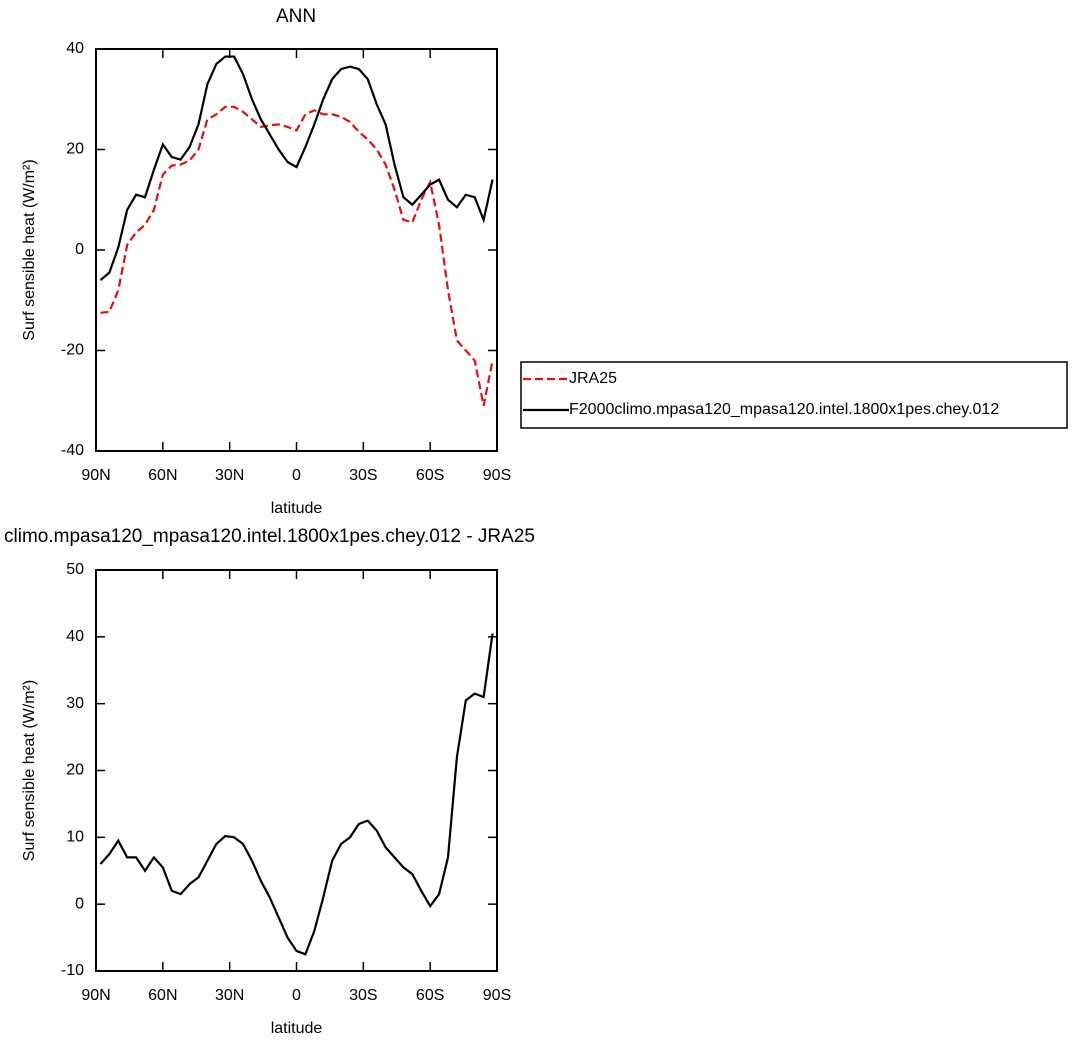  What do you see at coordinates (296, 16) in the screenshot?
I see `chart-title: ANN` at bounding box center [296, 16].